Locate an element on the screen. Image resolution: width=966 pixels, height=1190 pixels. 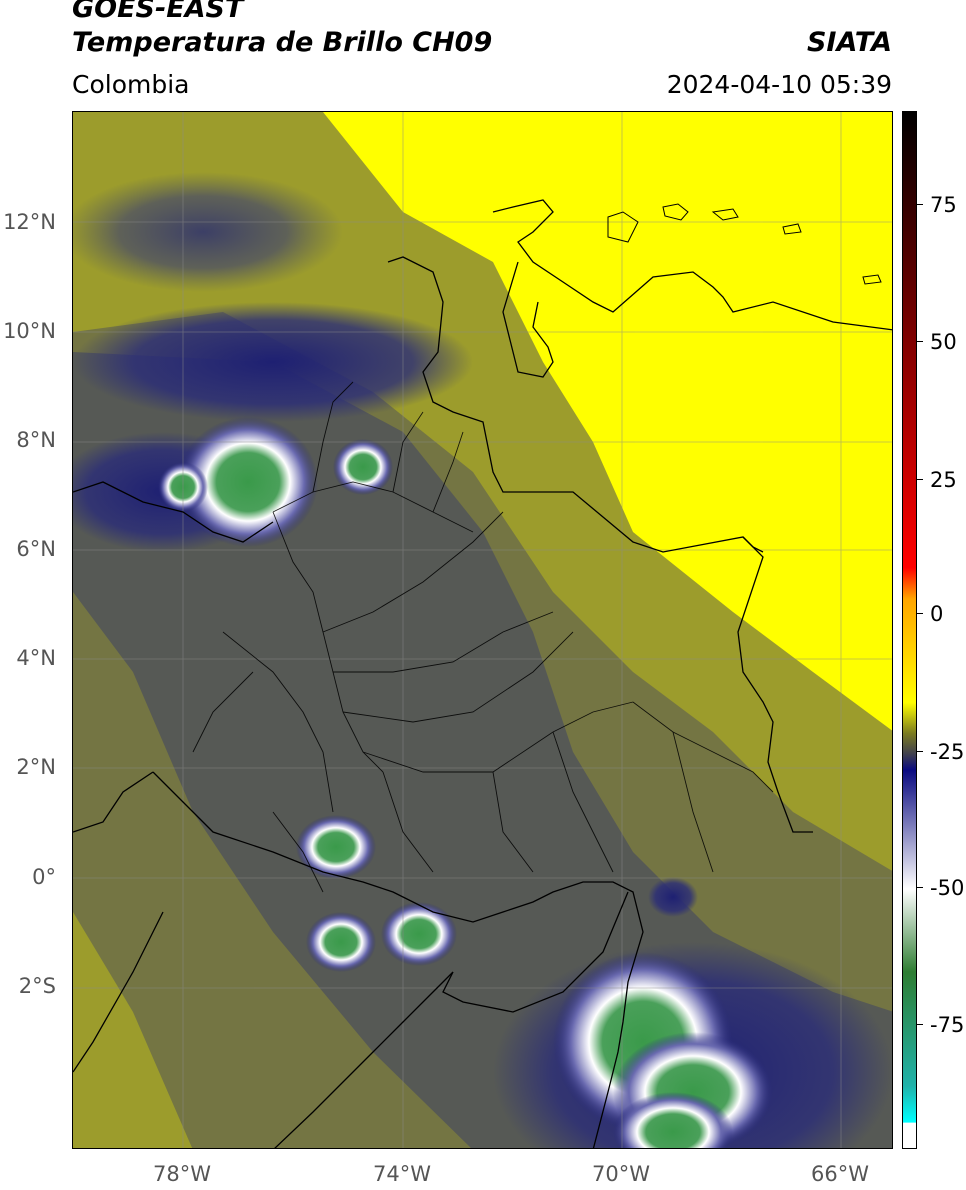
lat-label: 2°S is located at coordinates (37, 986).